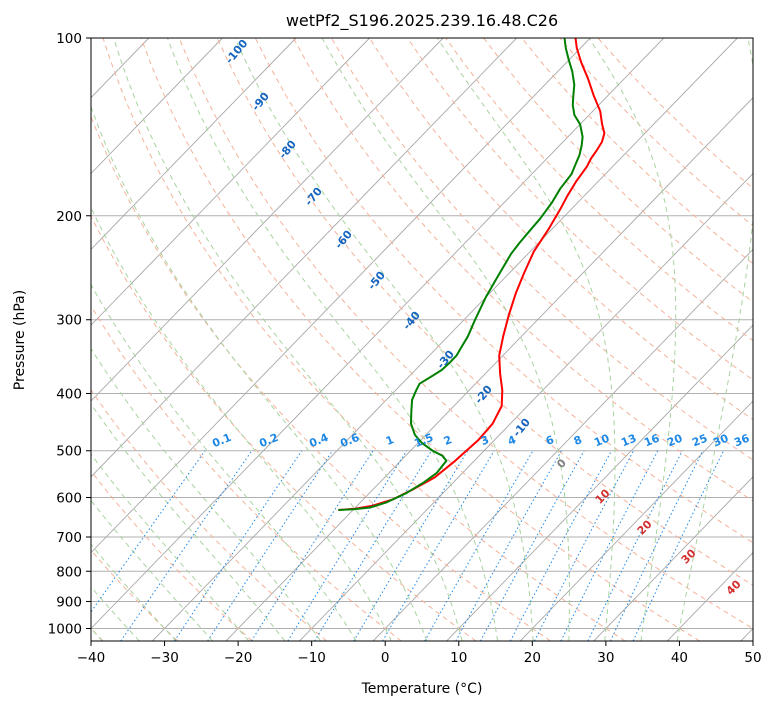 This screenshot has width=775, height=708. I want to click on mixing-ratio-label: 16, so click(651, 441).